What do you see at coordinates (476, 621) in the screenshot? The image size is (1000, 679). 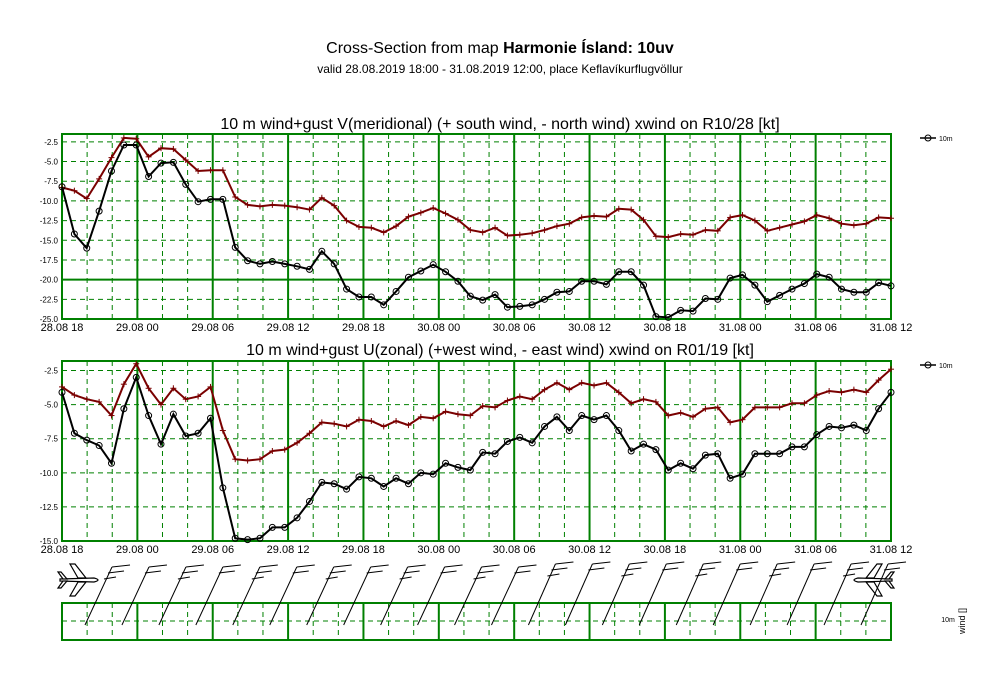 I see `barb-frame` at bounding box center [476, 621].